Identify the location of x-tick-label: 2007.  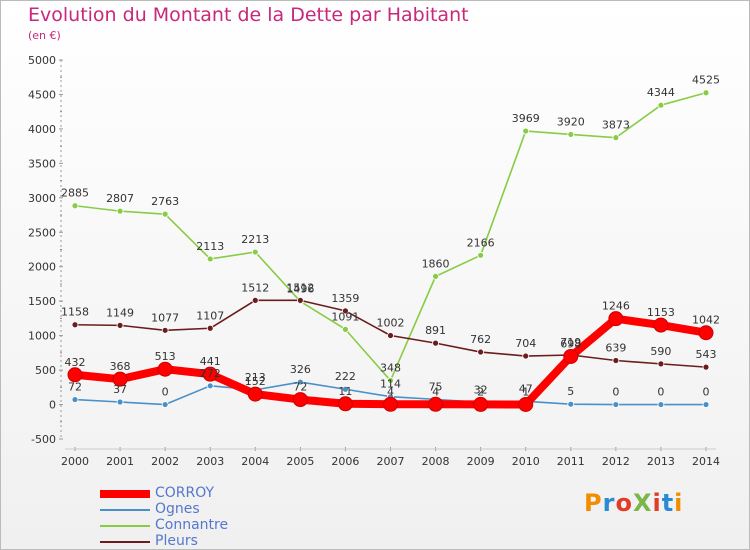
(391, 461).